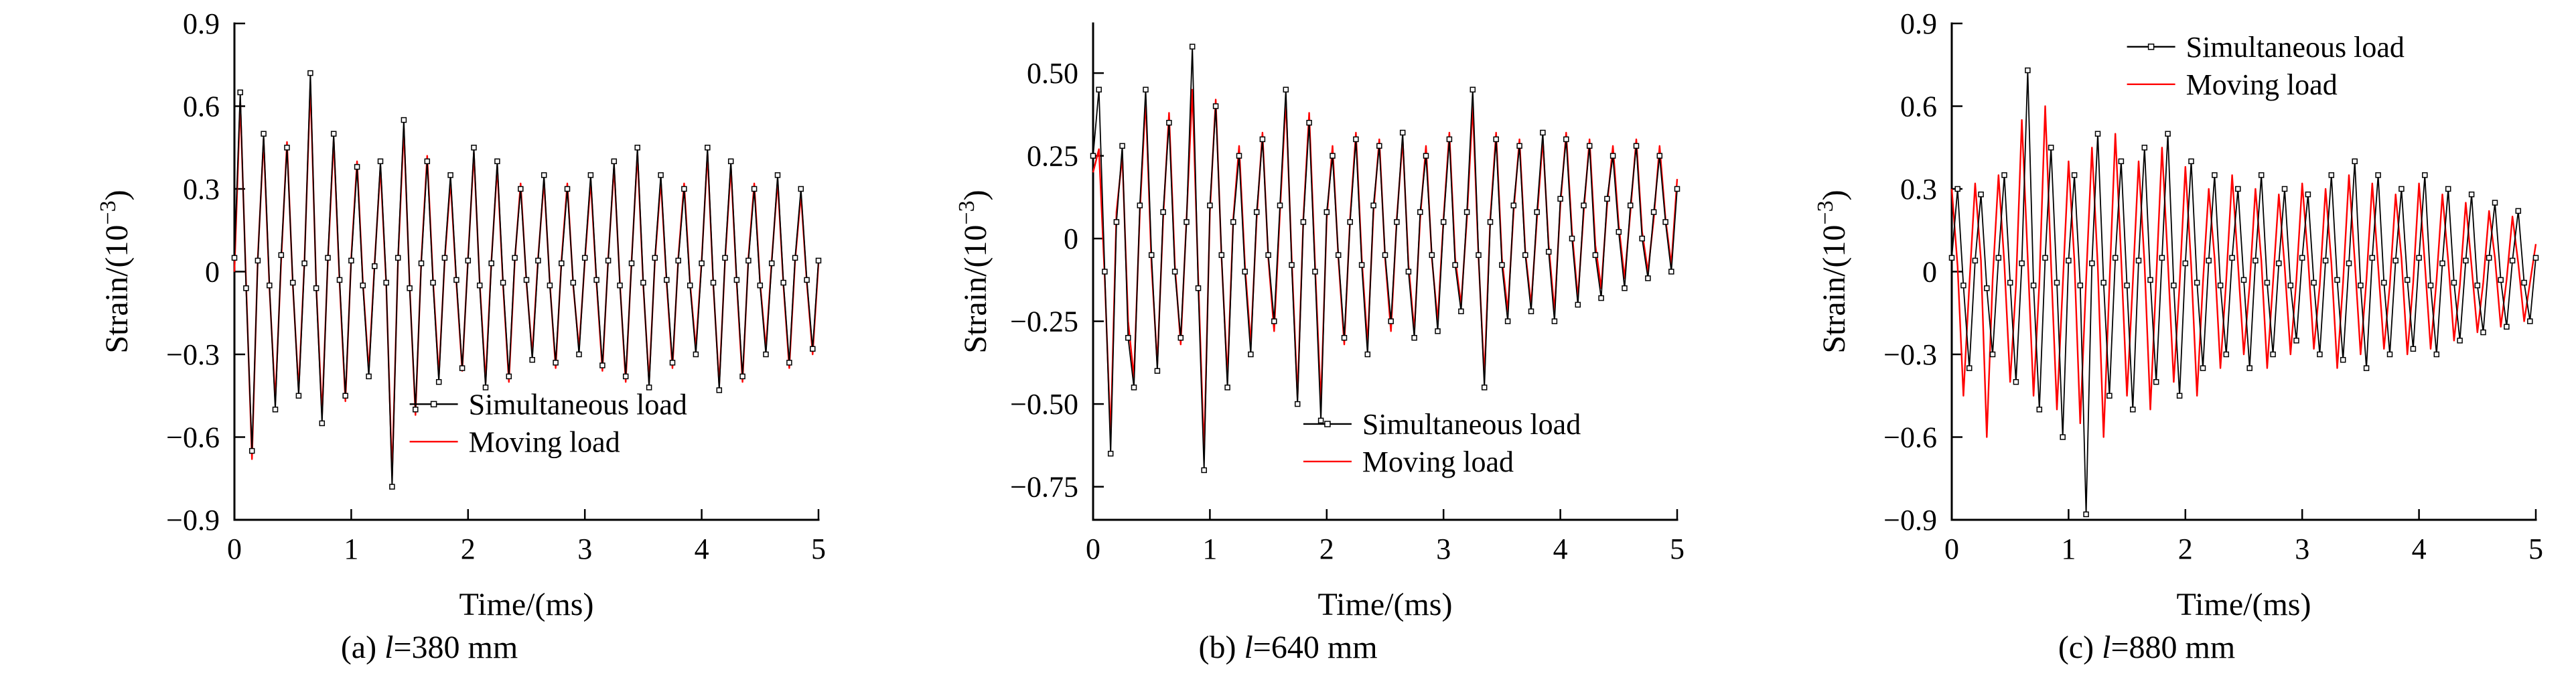 The width and height of the screenshot is (2576, 696). Describe the element at coordinates (1315, 647) in the screenshot. I see `caption-suffix: =640 mm` at that location.